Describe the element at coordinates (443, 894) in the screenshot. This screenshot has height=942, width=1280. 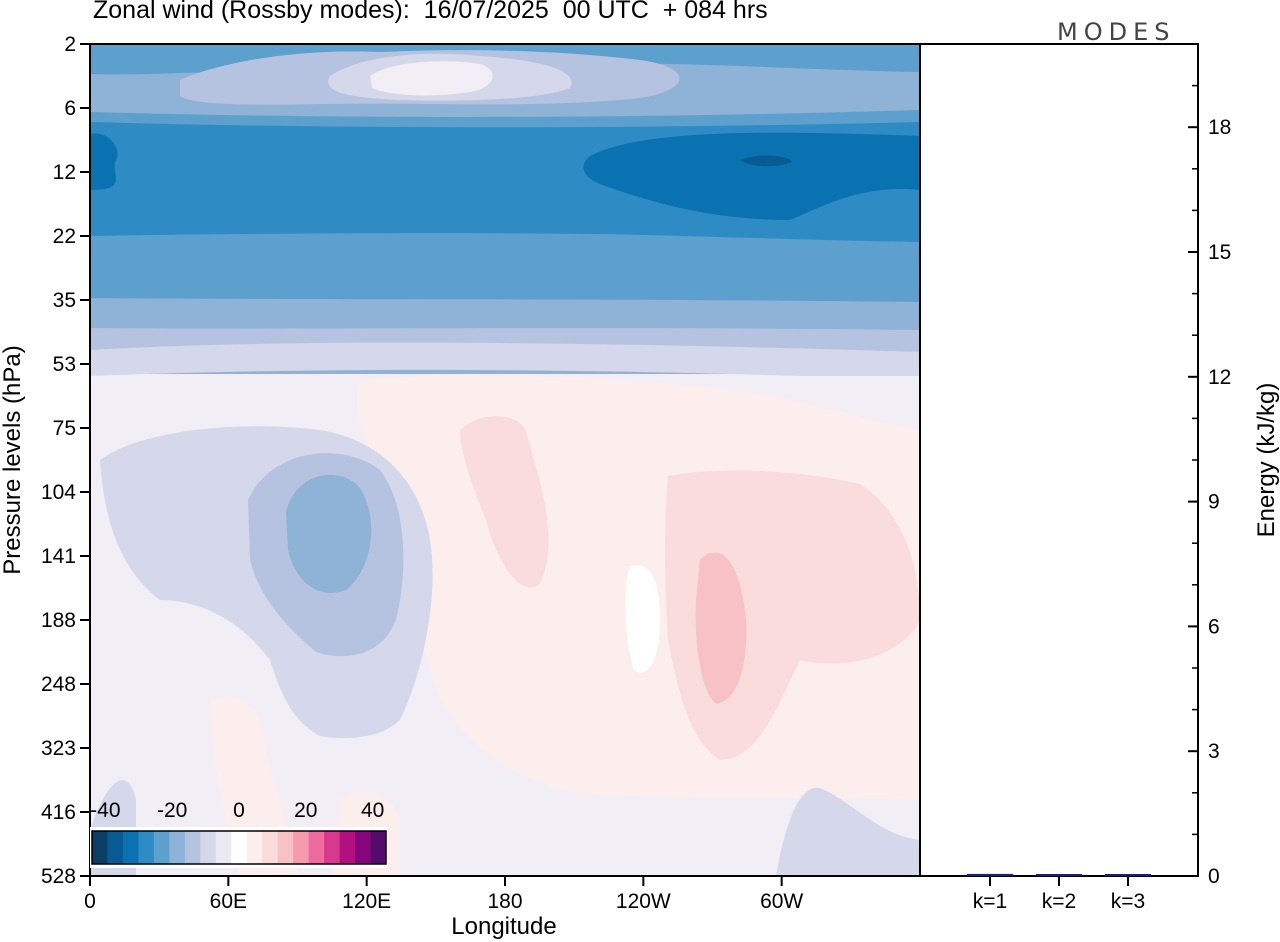
I see `longitude-axis: 0 60E 120E 180 120W 60W` at that location.